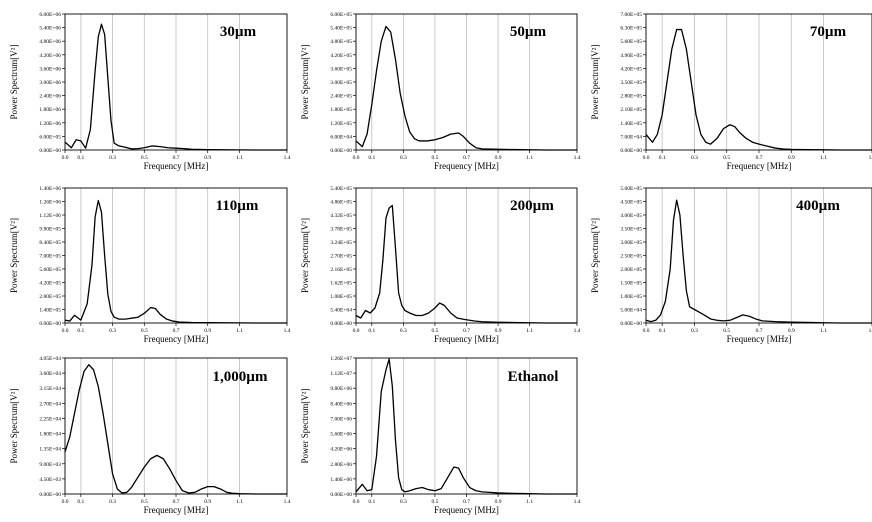 The image size is (872, 522). Describe the element at coordinates (828, 32) in the screenshot. I see `panel-label: 70µm` at that location.